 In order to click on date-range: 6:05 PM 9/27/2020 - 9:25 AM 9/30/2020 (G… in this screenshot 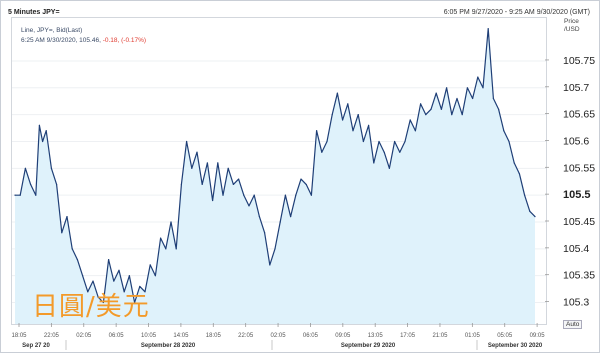, I will do `click(516, 12)`.